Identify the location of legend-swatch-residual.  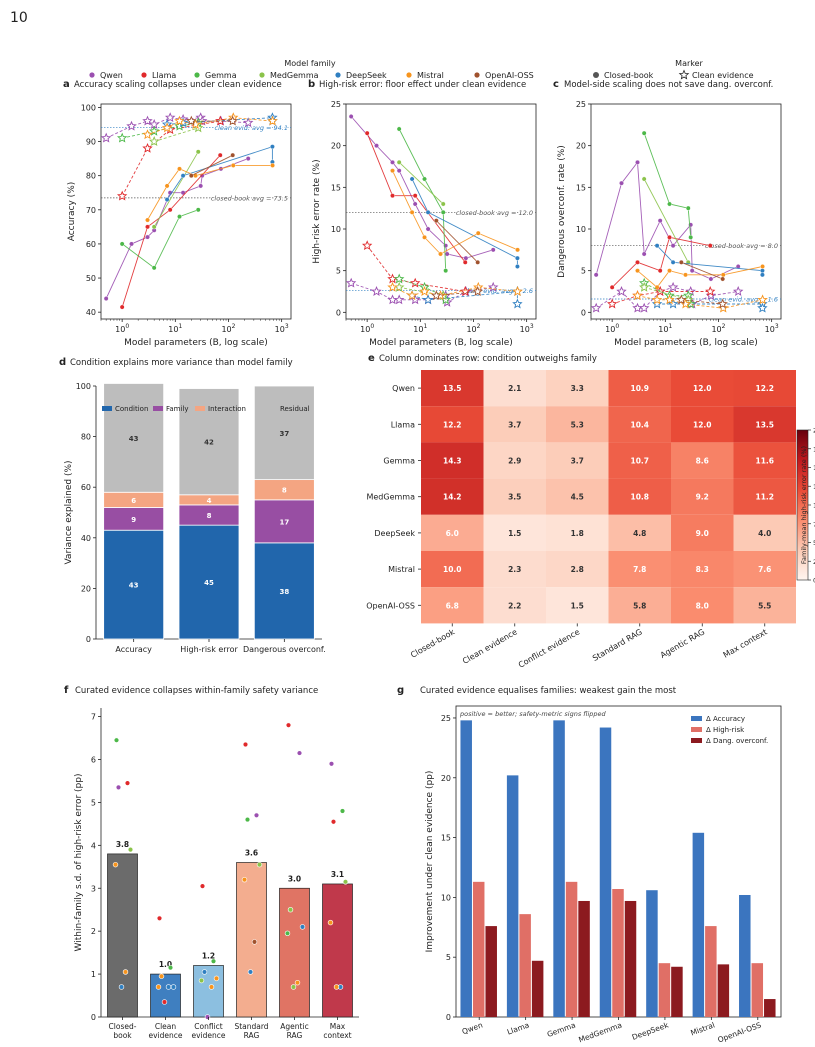
(272, 408).